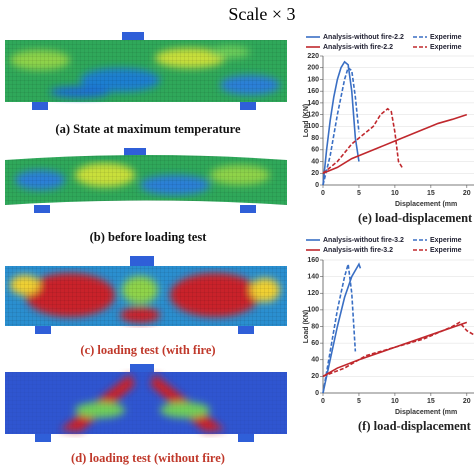  What do you see at coordinates (416, 426) in the screenshot?
I see `chart-caption: (f) load-displacement relatio` at bounding box center [416, 426].